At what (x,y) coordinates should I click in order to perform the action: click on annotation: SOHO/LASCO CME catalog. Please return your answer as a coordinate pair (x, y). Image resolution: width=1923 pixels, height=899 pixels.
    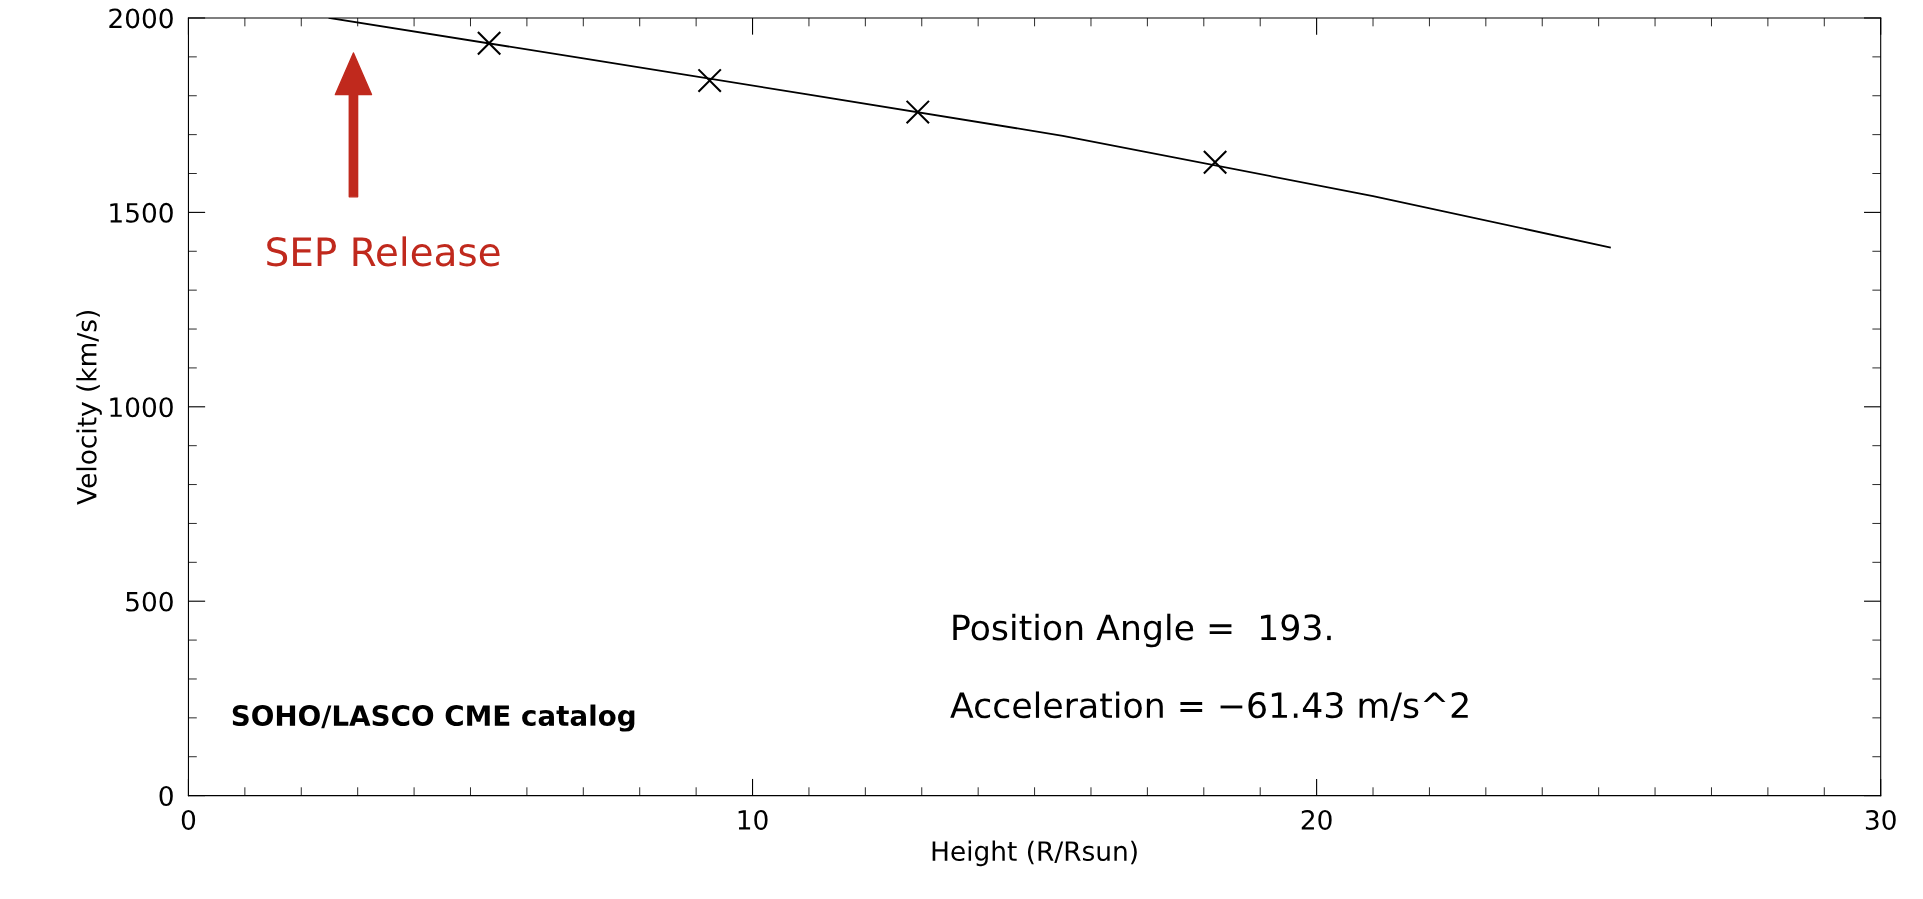
    Looking at the image, I should click on (433, 718).